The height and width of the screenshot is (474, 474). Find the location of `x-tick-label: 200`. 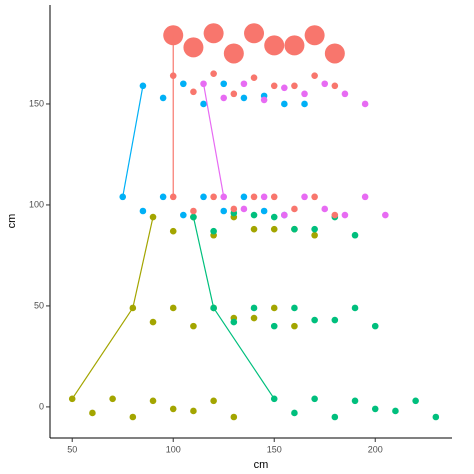

x-tick-label: 200 is located at coordinates (375, 449).